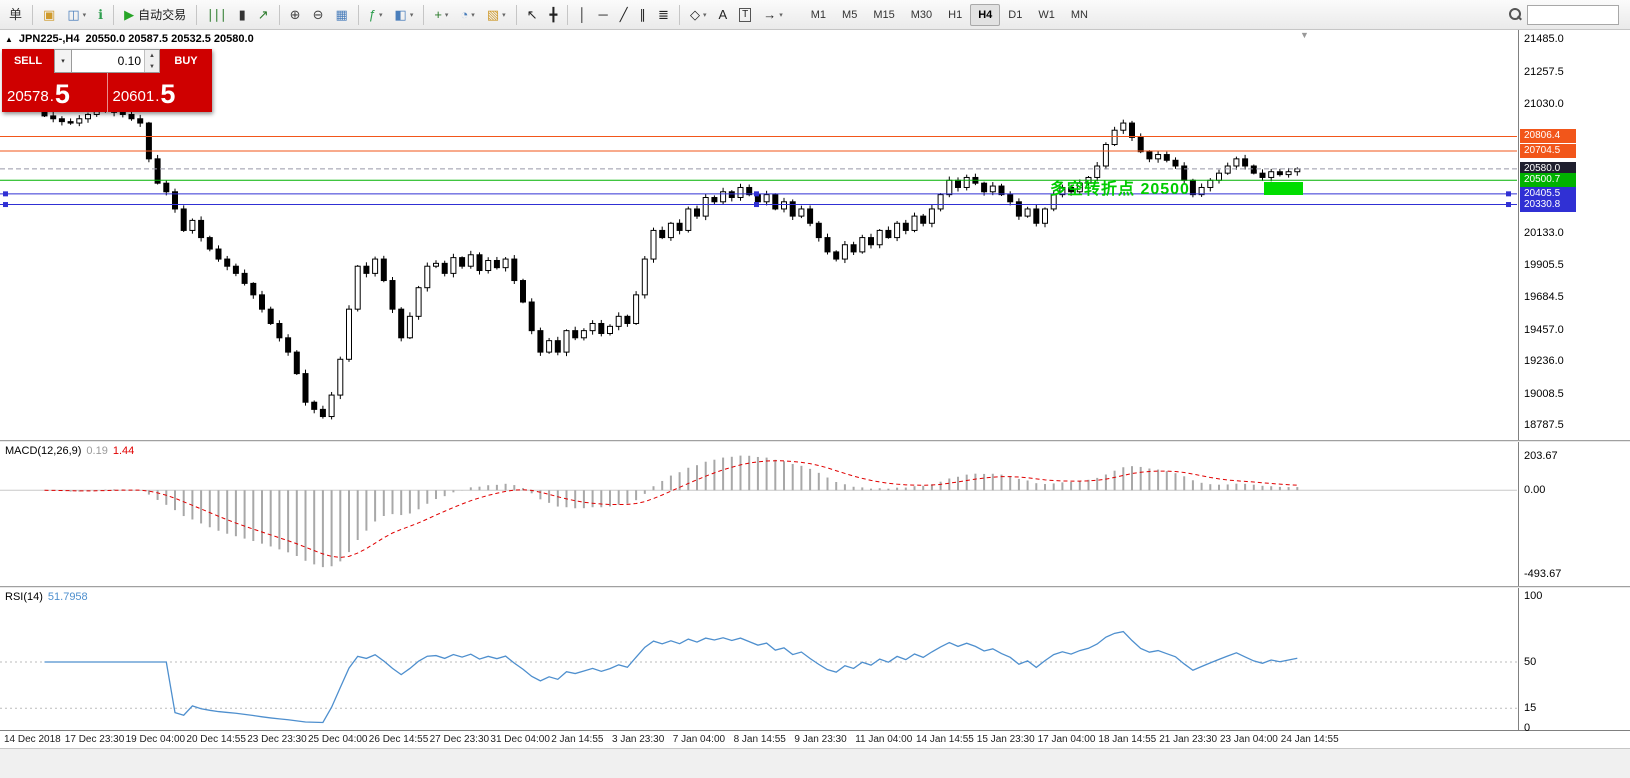 This screenshot has width=1630, height=778. I want to click on indicators-button: ƒ ▾, so click(376, 15).